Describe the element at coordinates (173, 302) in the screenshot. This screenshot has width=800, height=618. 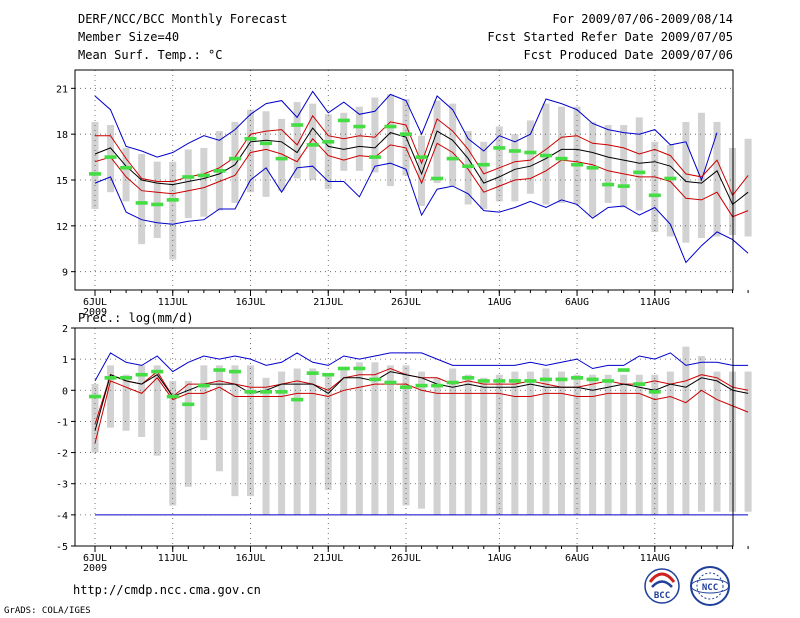
I see `x-tick-label: 11JUL` at that location.